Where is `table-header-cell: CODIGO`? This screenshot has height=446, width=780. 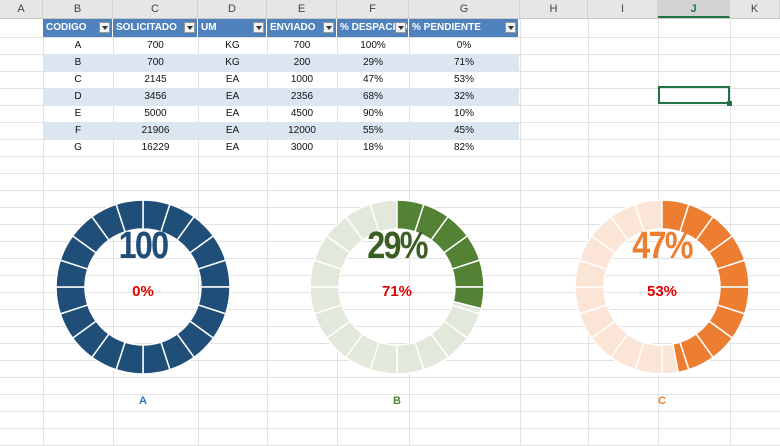 table-header-cell: CODIGO is located at coordinates (78, 28).